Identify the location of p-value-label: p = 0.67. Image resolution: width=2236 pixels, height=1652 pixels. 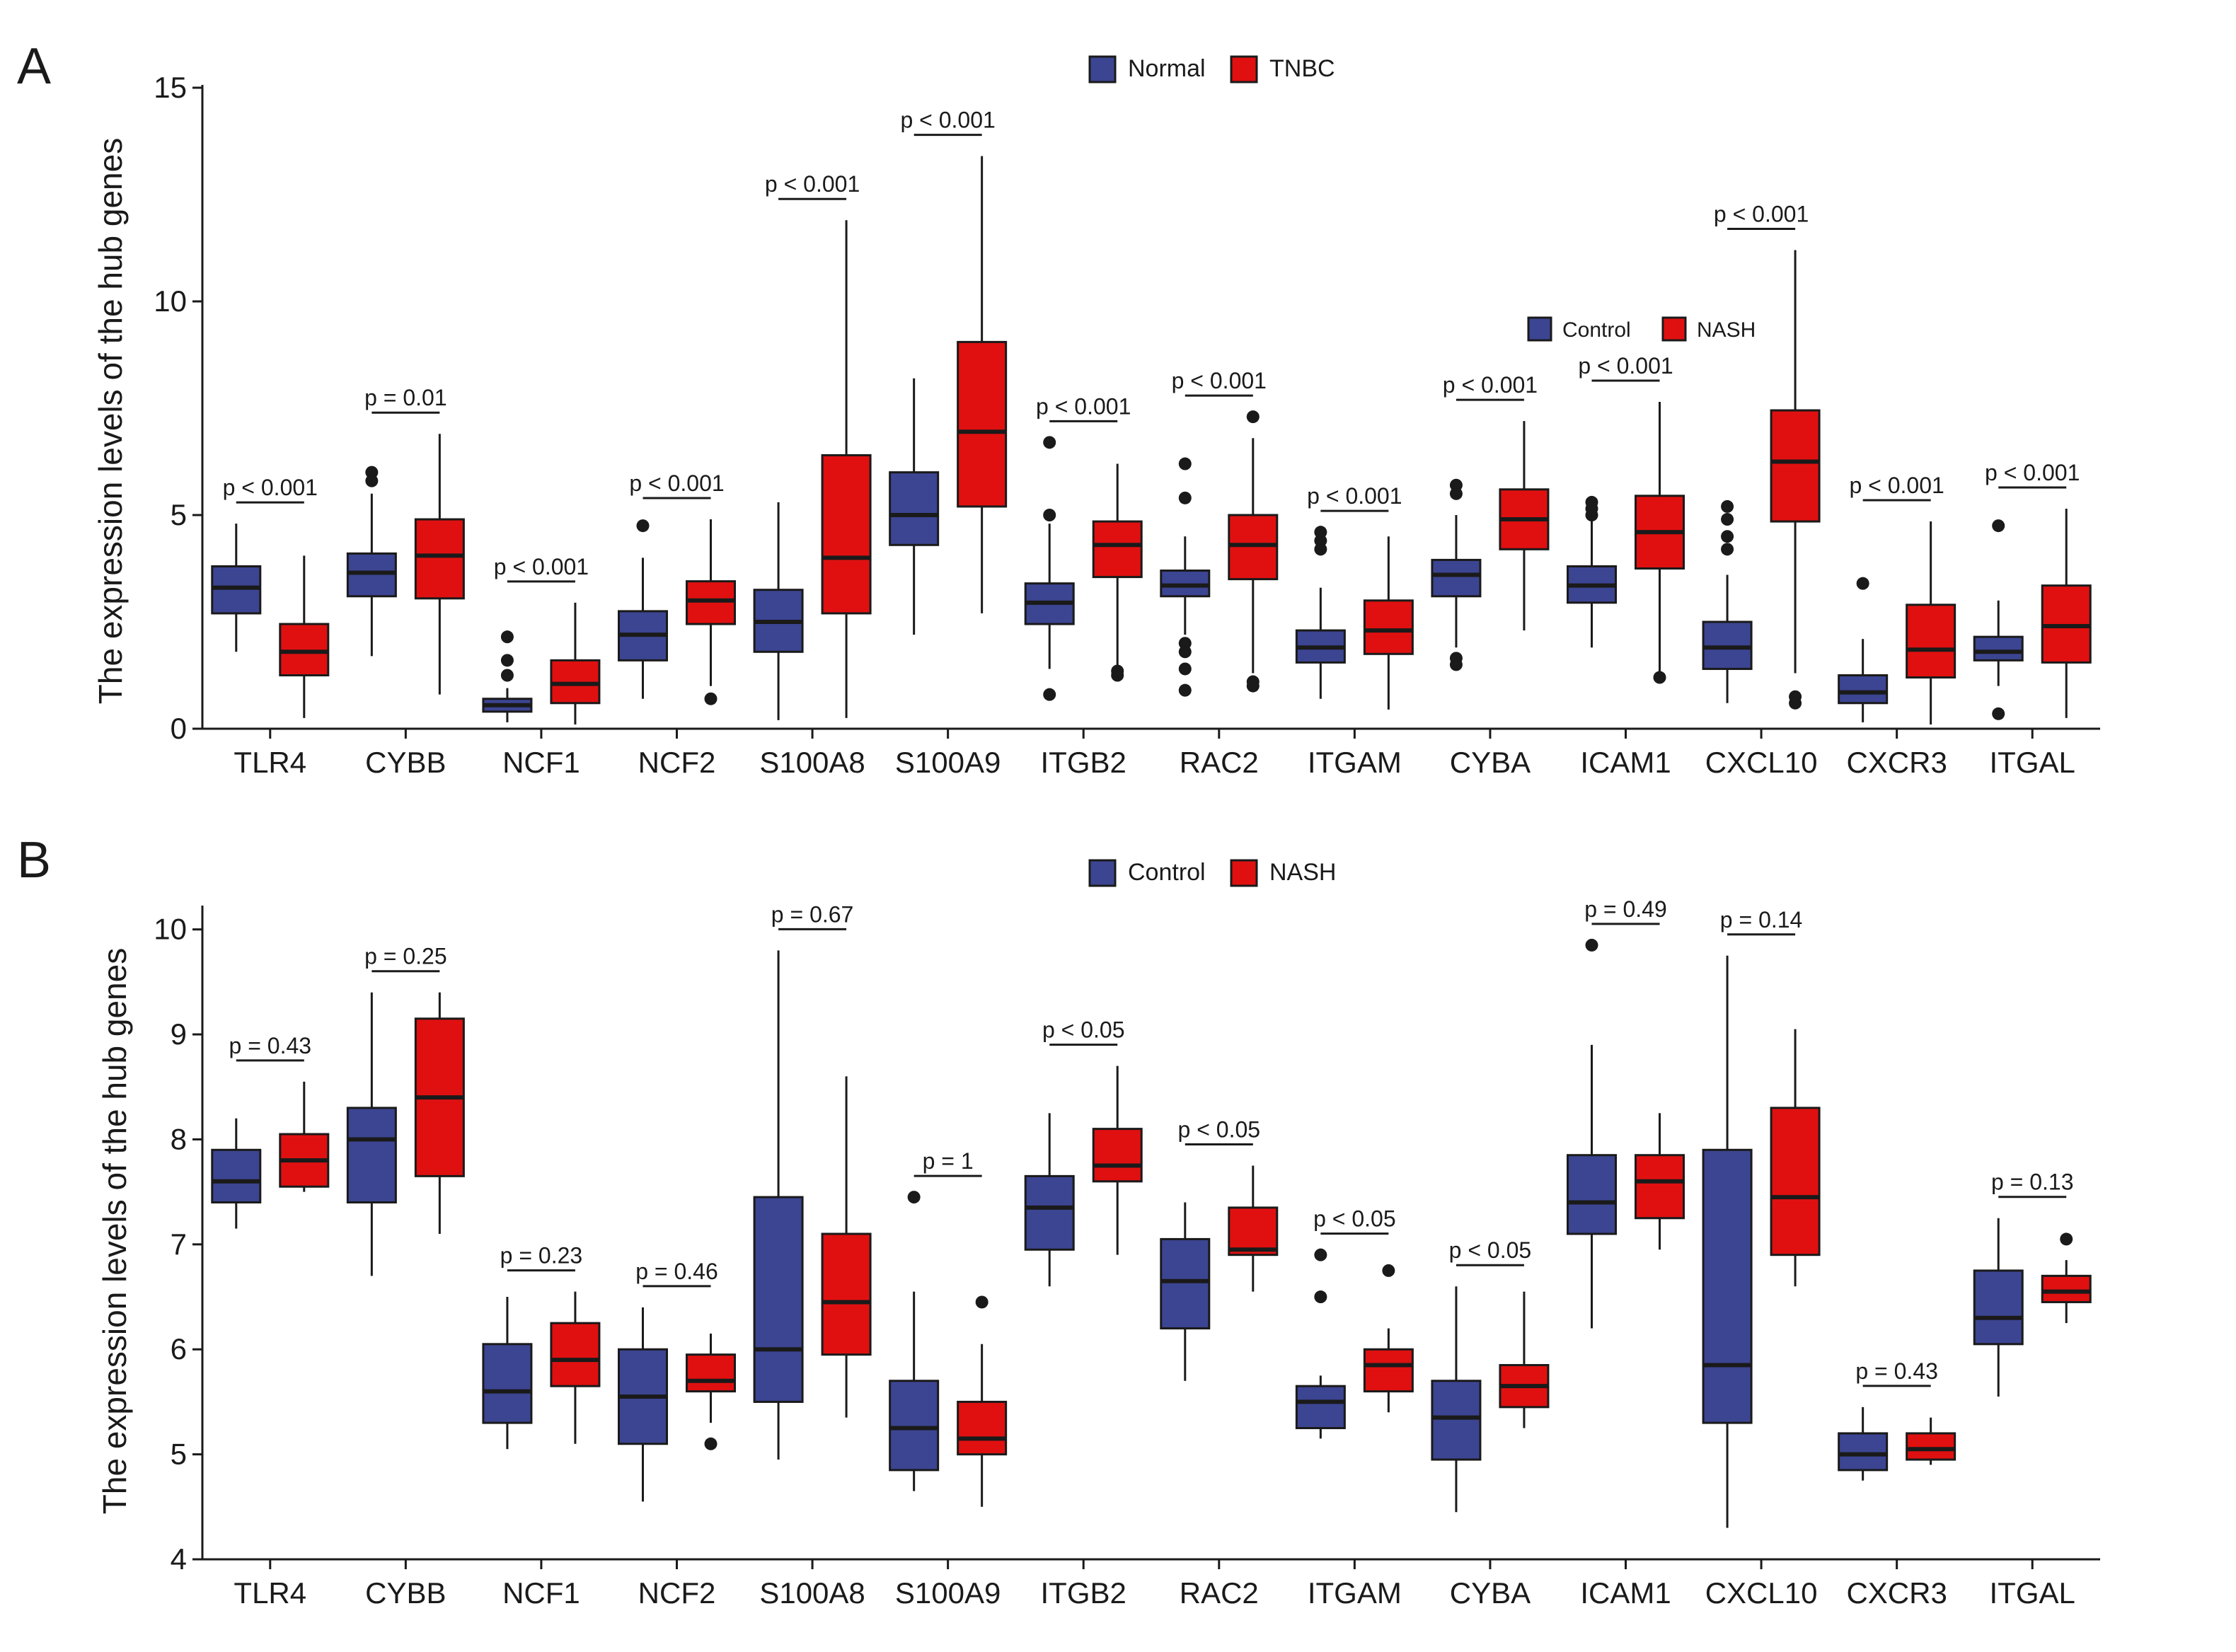
(812, 914).